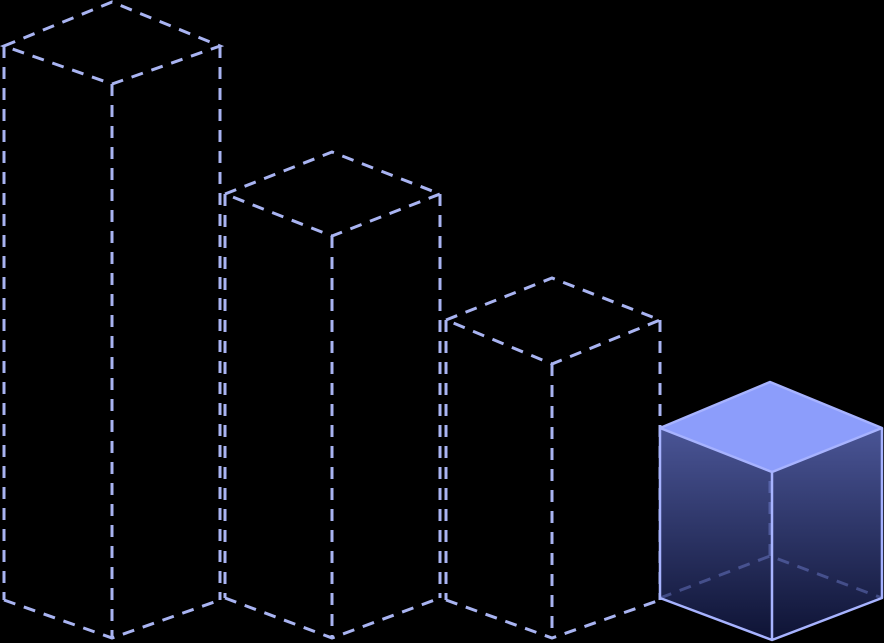  What do you see at coordinates (112, 43) in the screenshot?
I see `tall-prism-top-face` at bounding box center [112, 43].